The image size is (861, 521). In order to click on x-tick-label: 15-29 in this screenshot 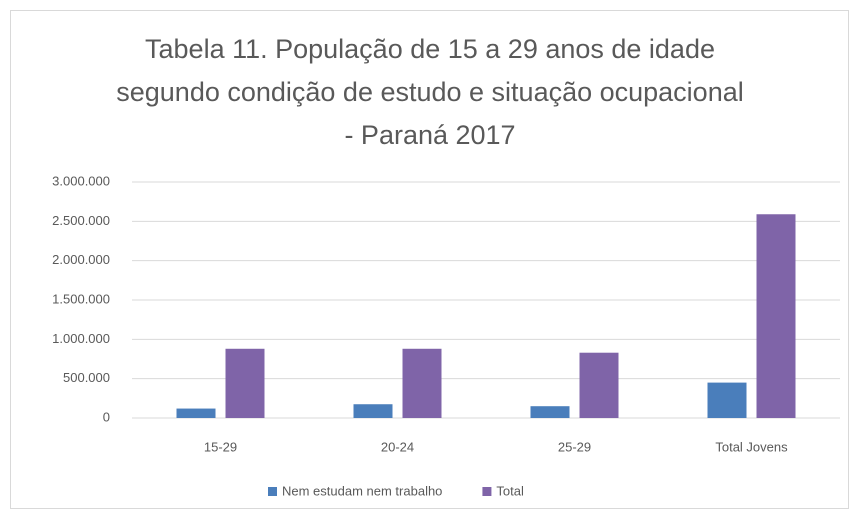, I will do `click(220, 446)`.